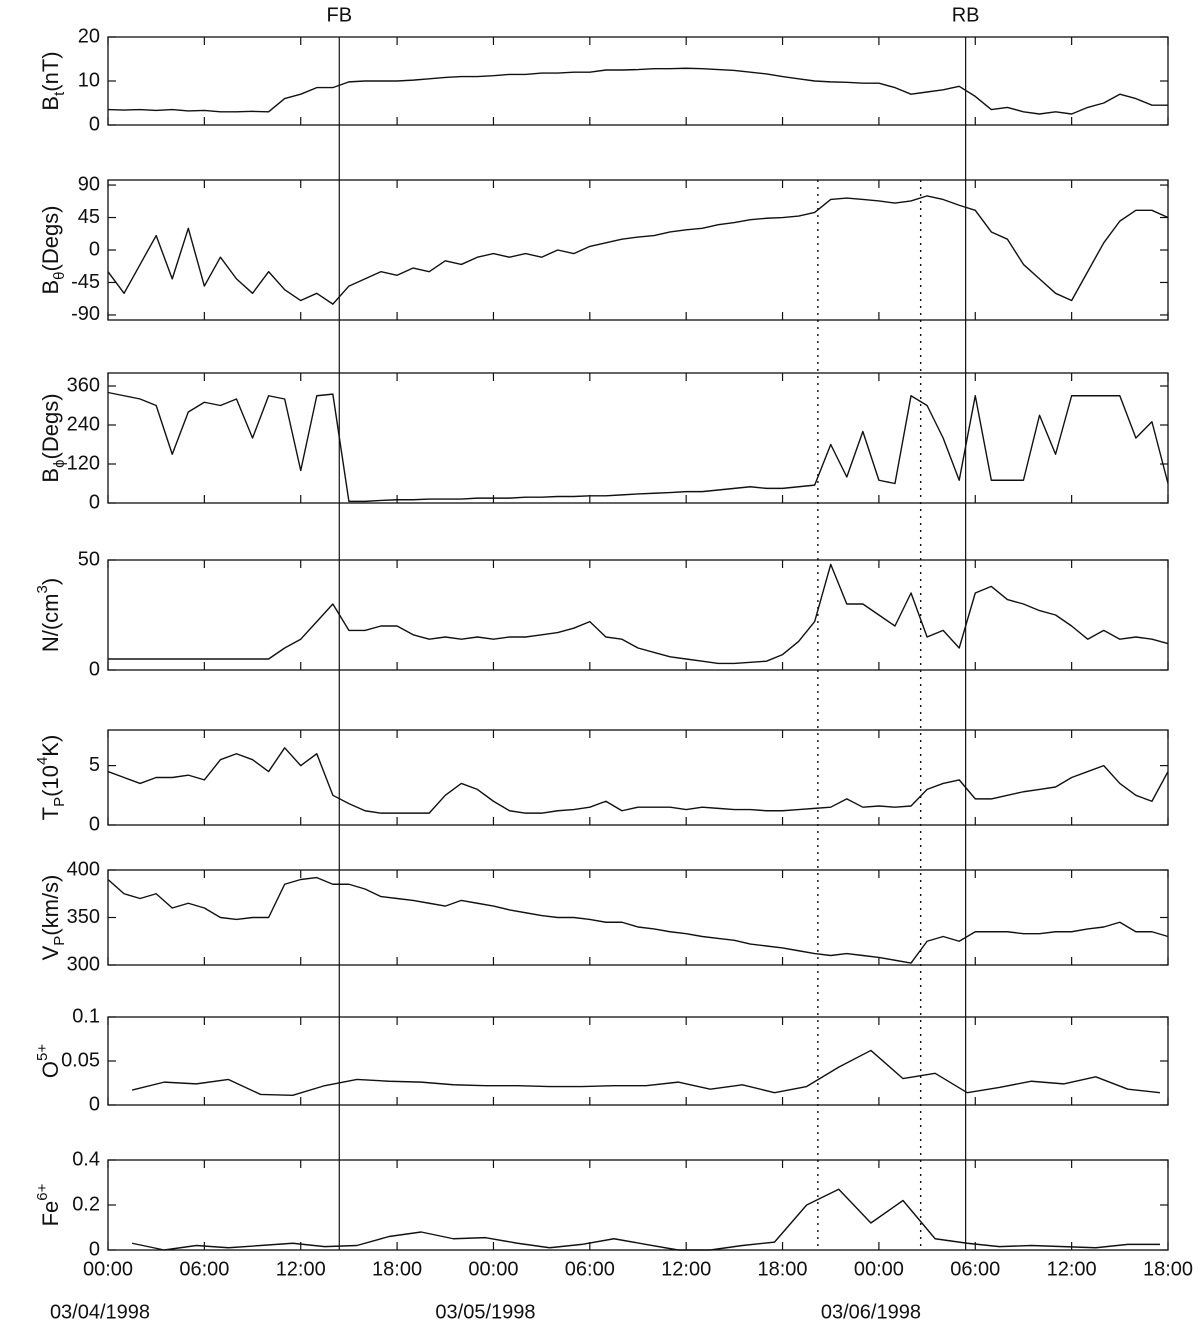 This screenshot has height=1327, width=1200. I want to click on y-tick-label: -90, so click(85, 314).